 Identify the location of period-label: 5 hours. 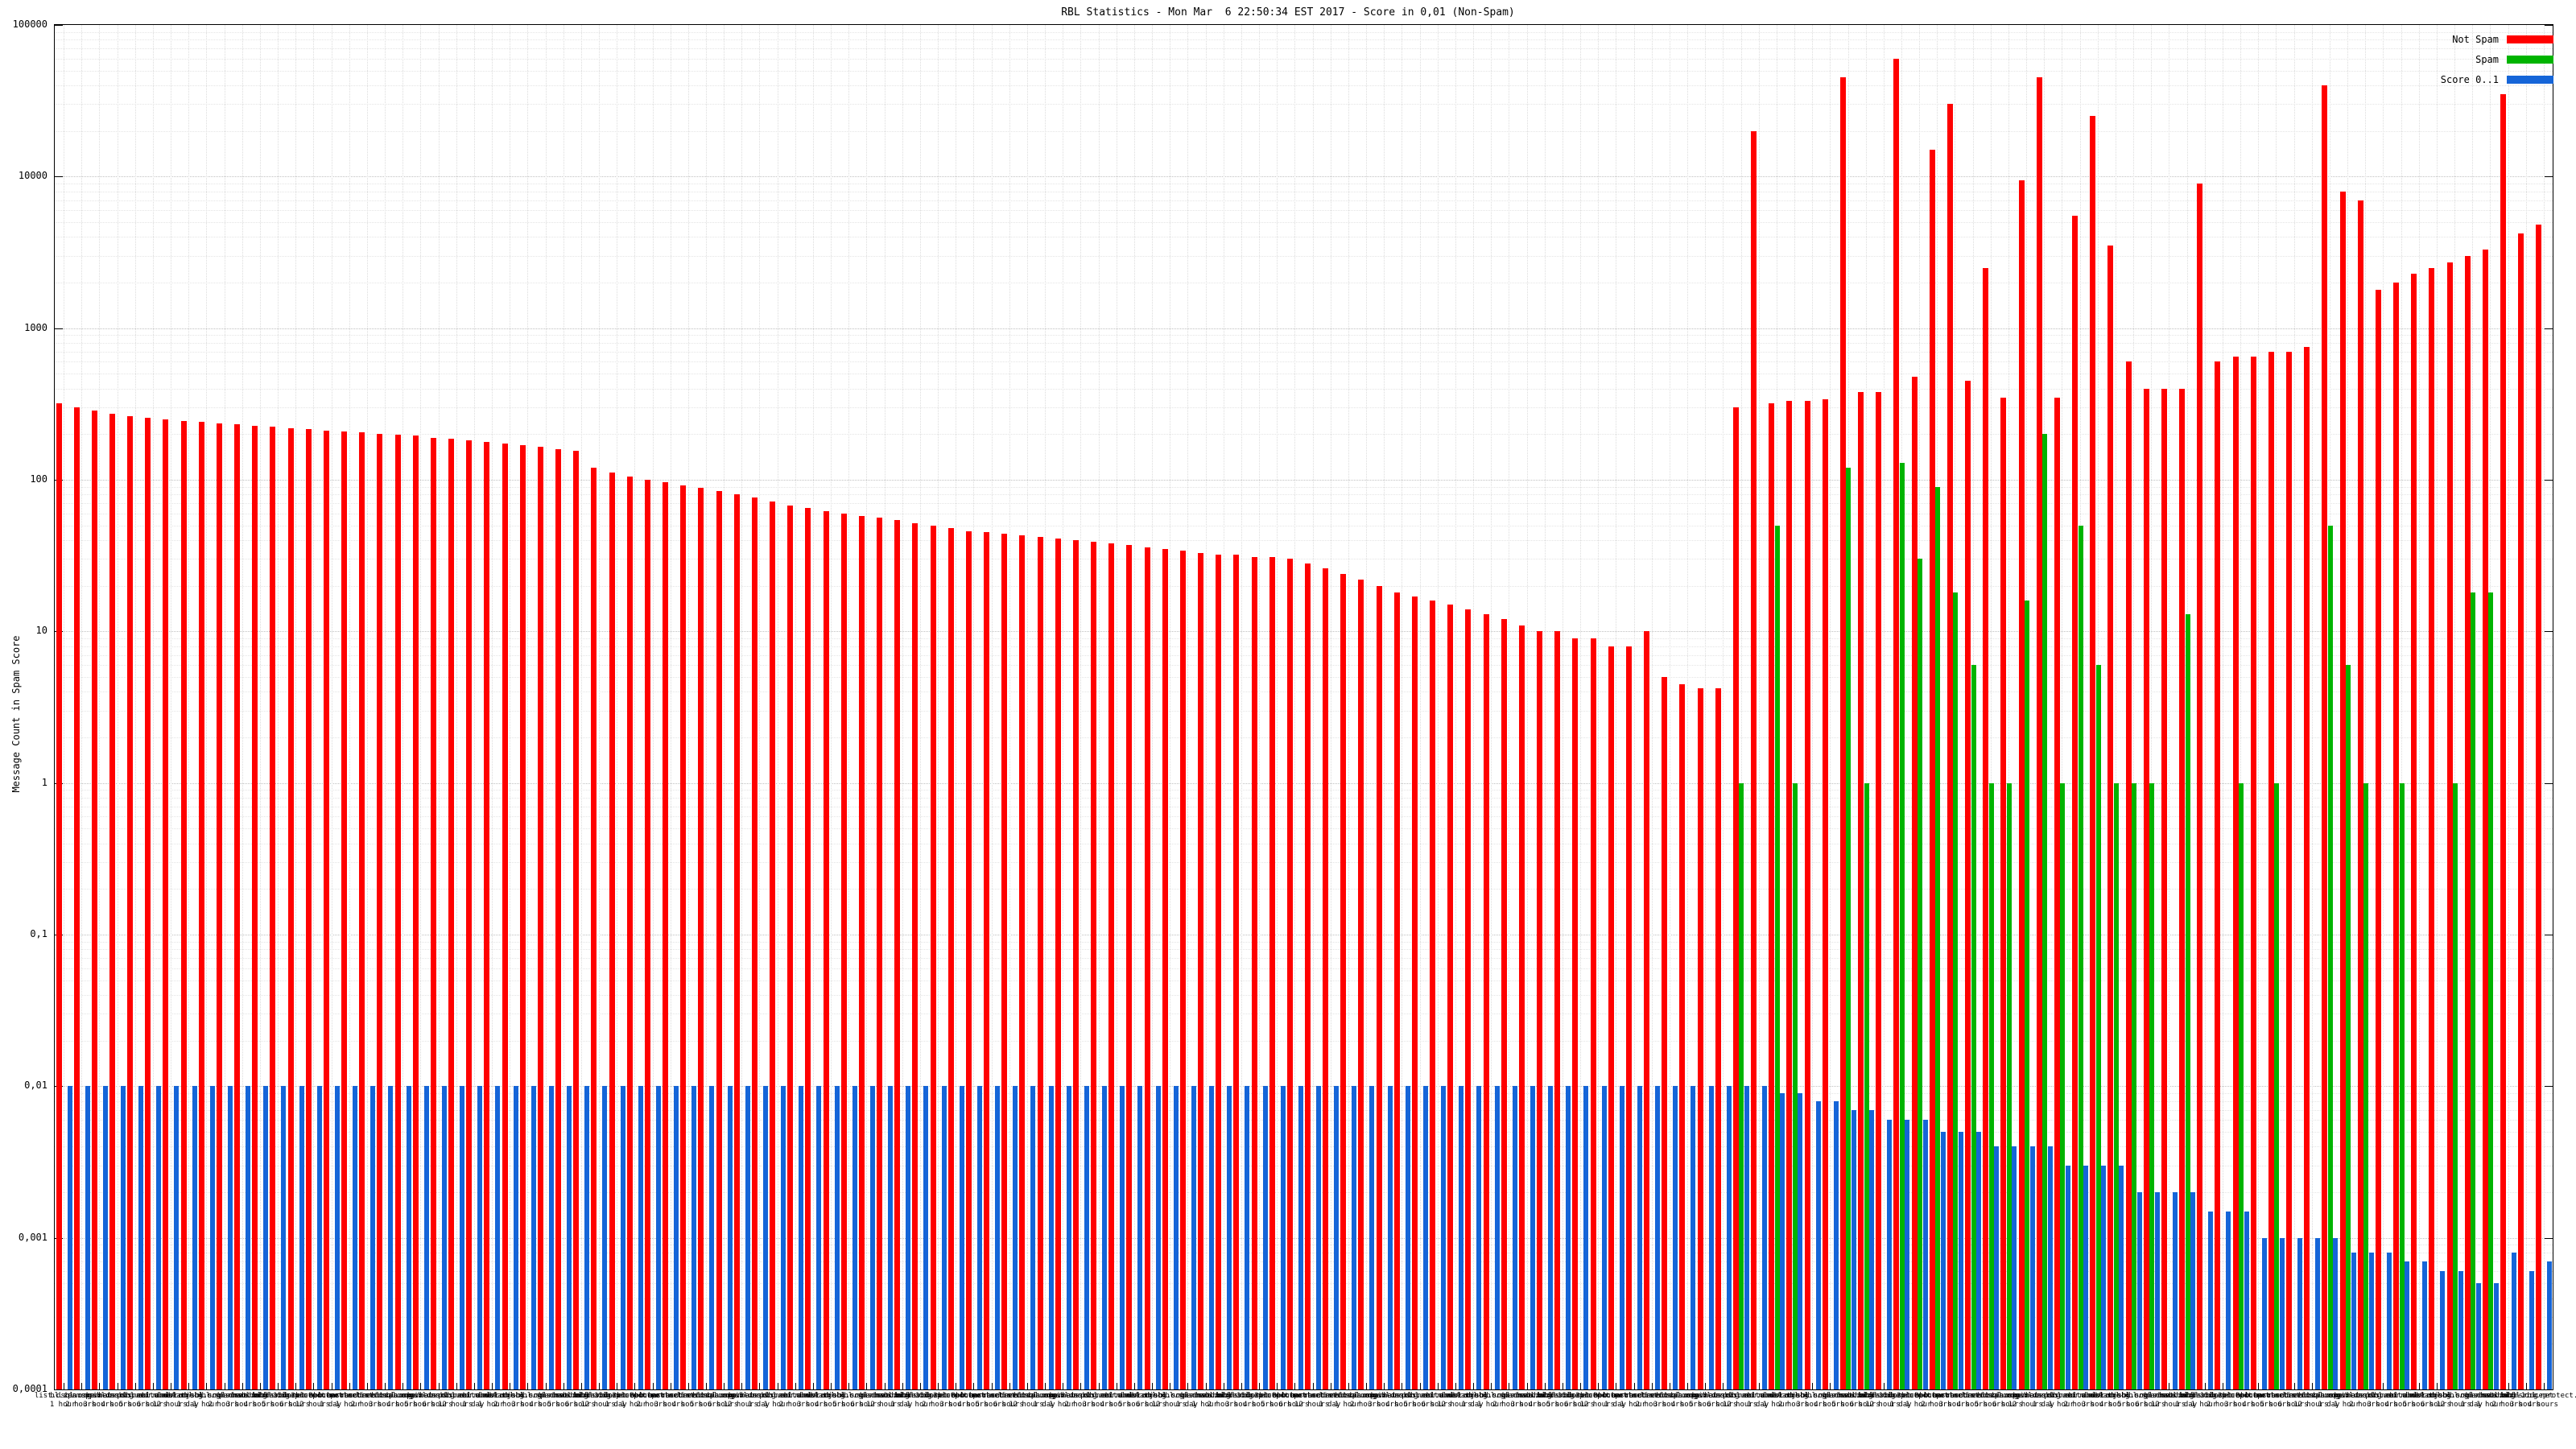
(420, 1405).